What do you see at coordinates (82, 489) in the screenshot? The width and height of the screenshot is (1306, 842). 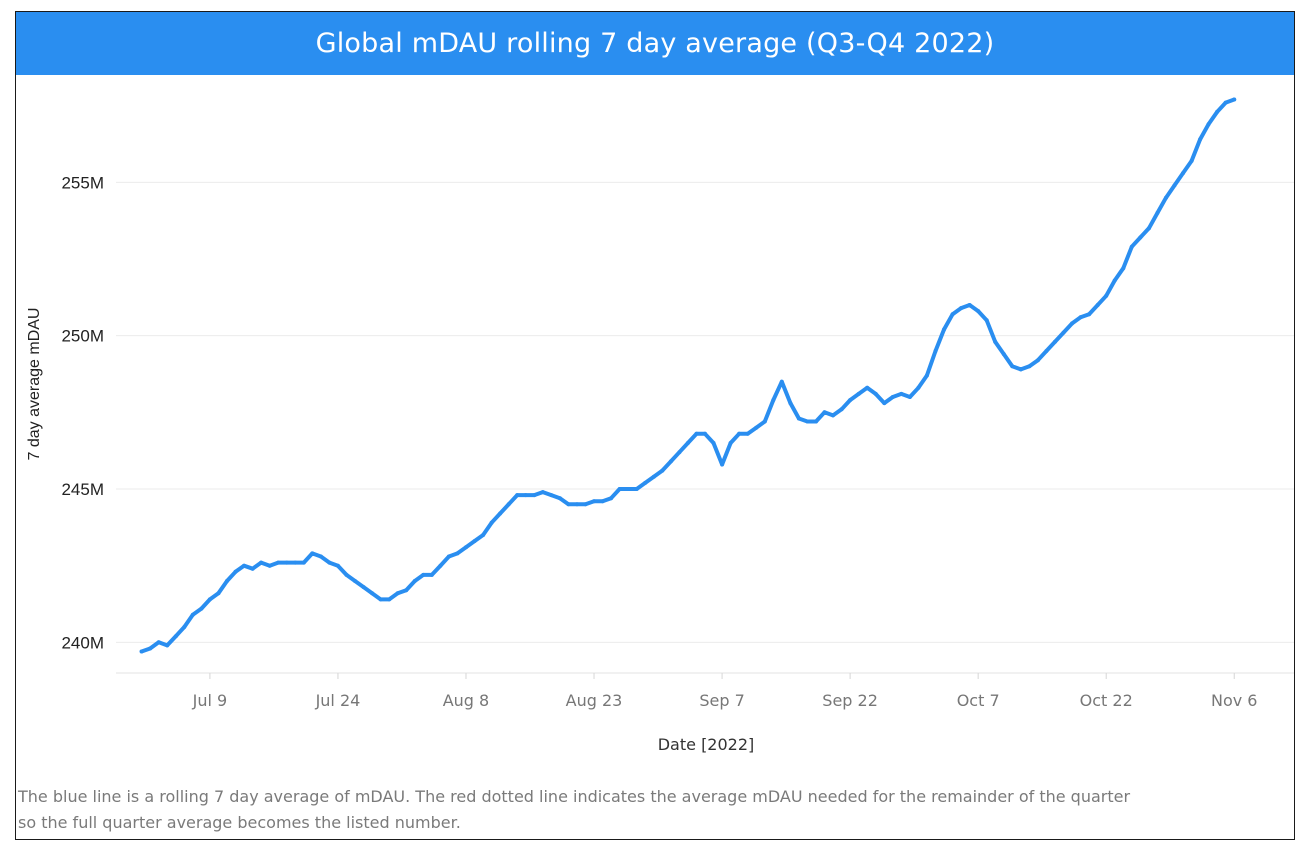 I see `y-tick-label: 245M` at bounding box center [82, 489].